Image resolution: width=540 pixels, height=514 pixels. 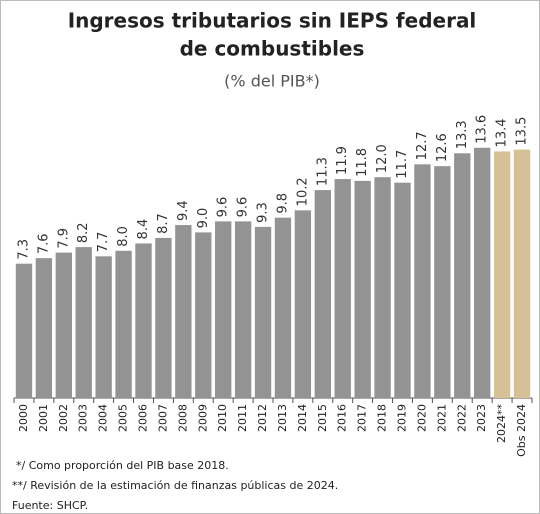 What do you see at coordinates (182, 418) in the screenshot?
I see `x-tick-label: 2008` at bounding box center [182, 418].